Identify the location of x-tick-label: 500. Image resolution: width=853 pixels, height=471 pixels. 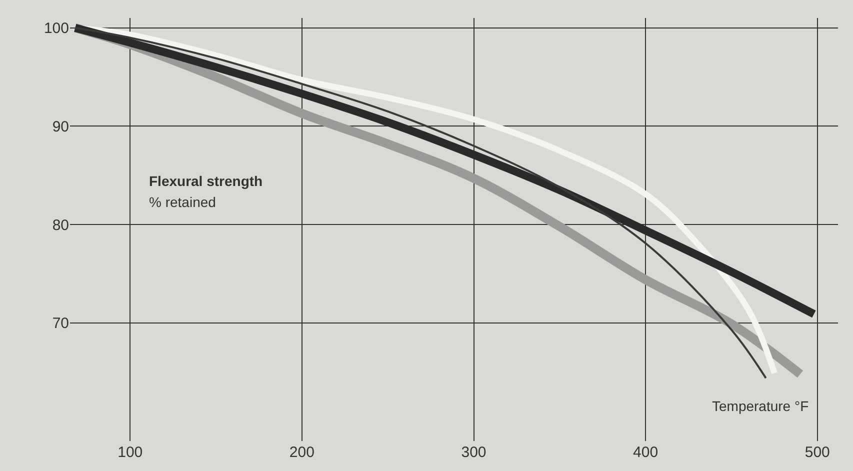
(817, 452).